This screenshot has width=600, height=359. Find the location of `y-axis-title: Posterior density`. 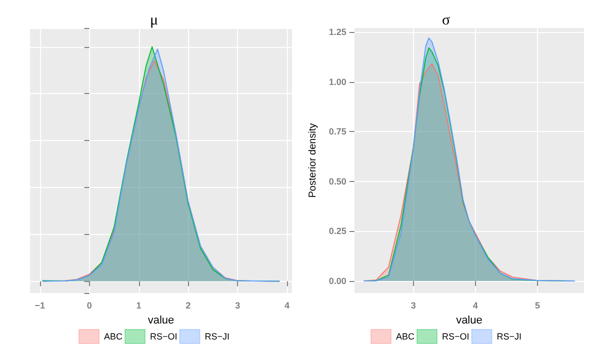

y-axis-title: Posterior density is located at coordinates (313, 160).